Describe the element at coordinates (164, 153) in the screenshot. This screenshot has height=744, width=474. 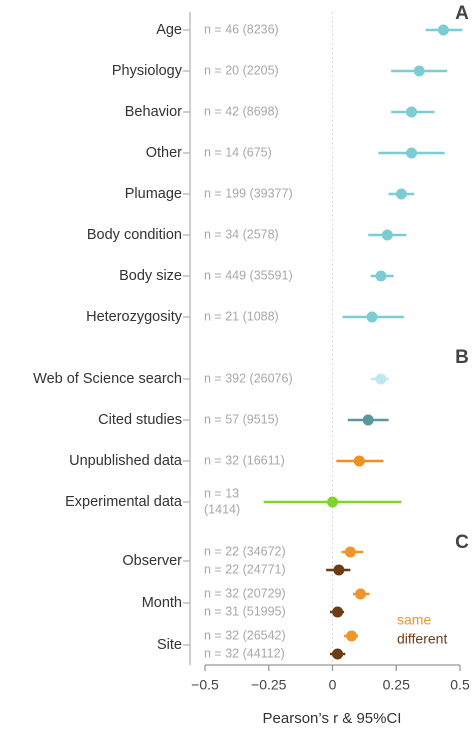
I see `category-label: Other` at that location.